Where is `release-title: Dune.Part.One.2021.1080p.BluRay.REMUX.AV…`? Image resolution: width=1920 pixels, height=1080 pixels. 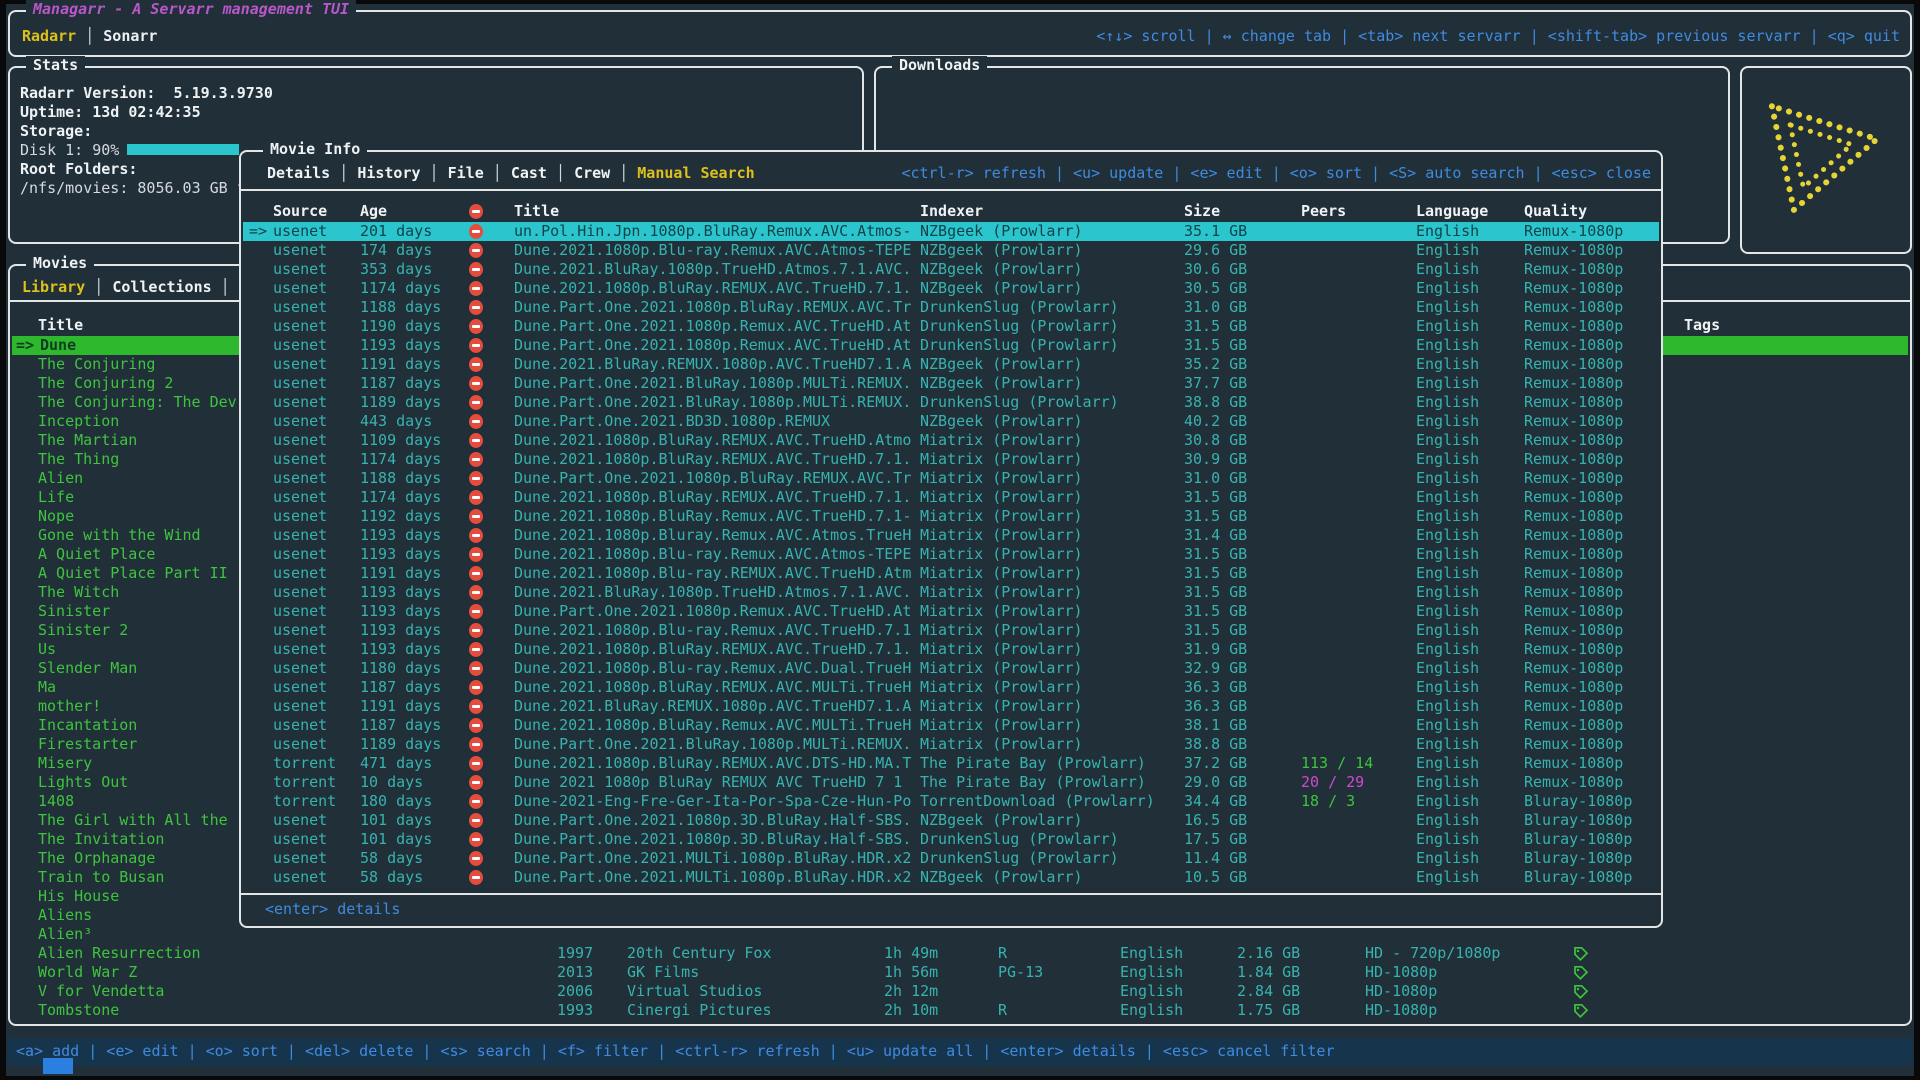 release-title: Dune.Part.One.2021.1080p.BluRay.REMUX.AV… is located at coordinates (713, 478).